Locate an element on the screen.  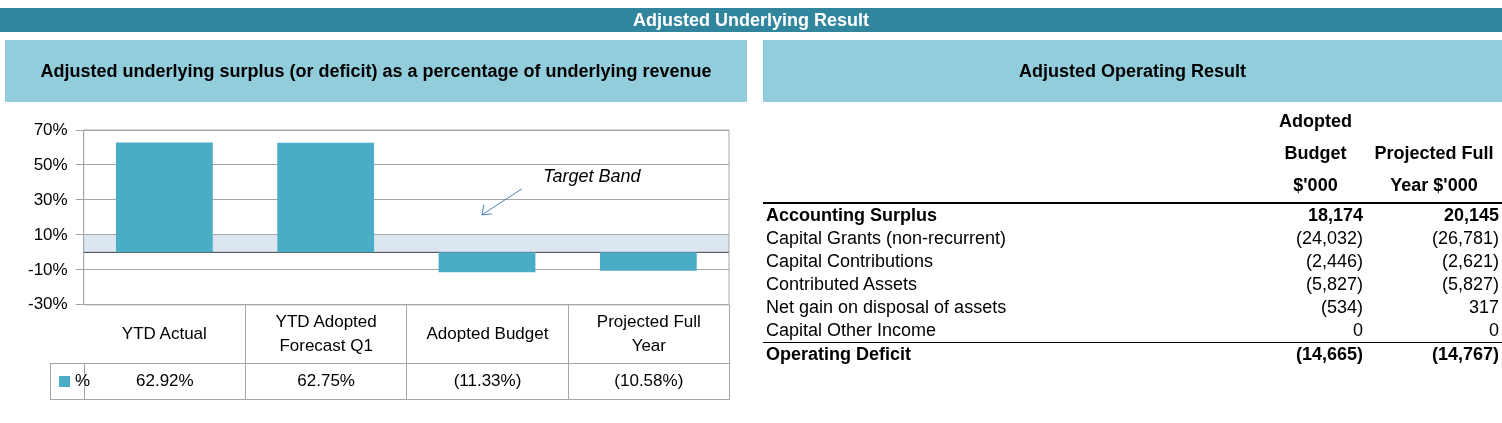
x-tick-label: YTD Actual is located at coordinates (164, 334).